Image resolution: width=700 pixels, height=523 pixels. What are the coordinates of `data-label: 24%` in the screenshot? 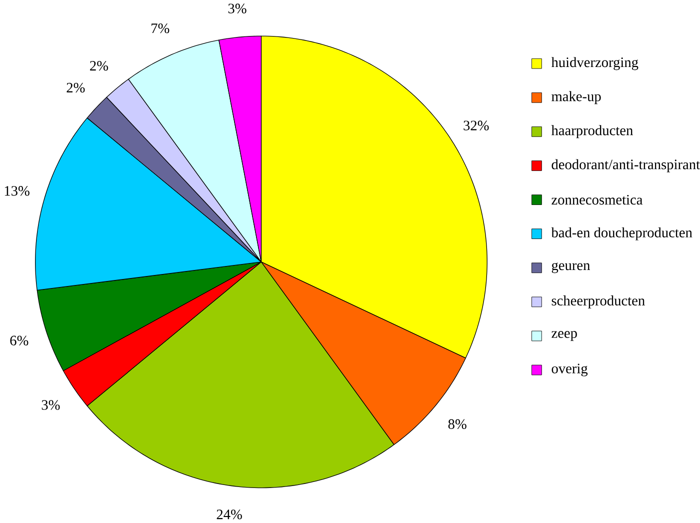 It's located at (229, 515).